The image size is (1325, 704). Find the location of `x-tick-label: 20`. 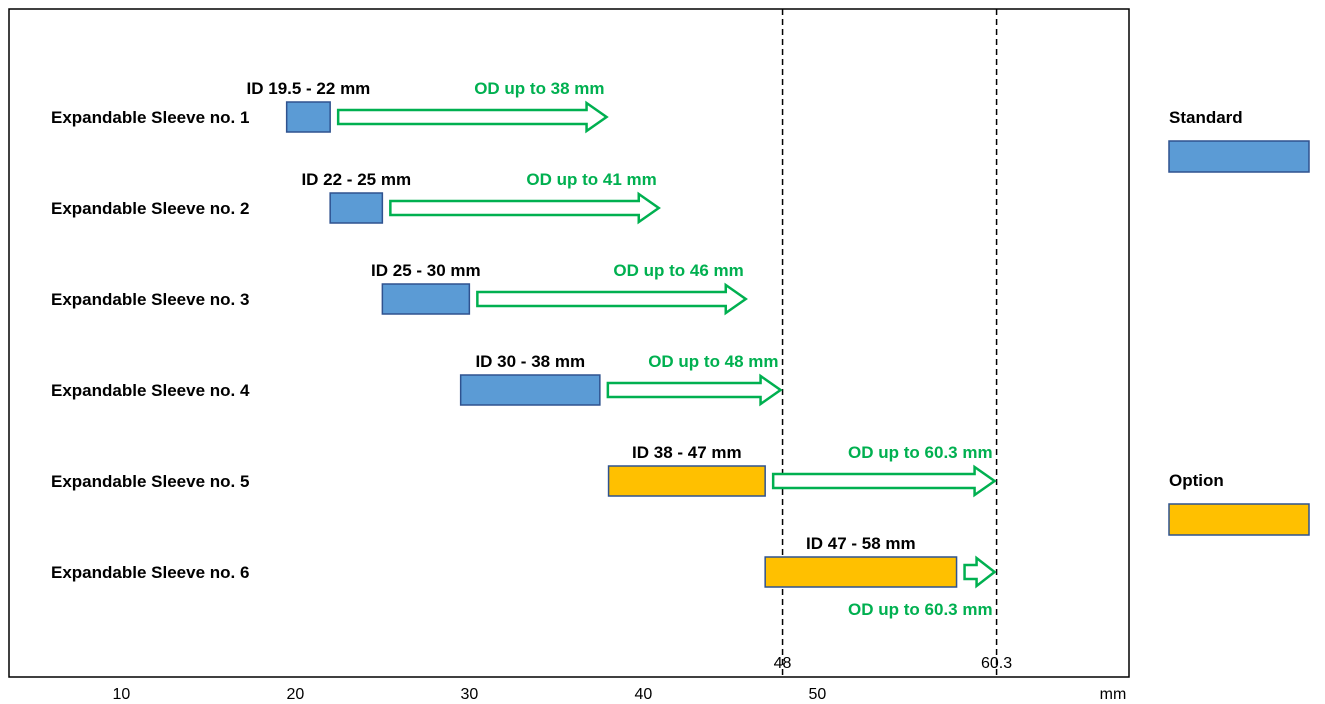

x-tick-label: 20 is located at coordinates (295, 694).